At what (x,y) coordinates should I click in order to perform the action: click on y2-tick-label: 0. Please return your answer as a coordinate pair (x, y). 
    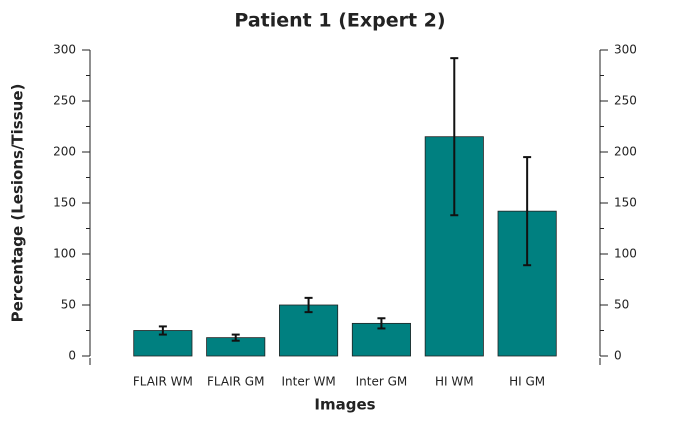
    Looking at the image, I should click on (618, 356).